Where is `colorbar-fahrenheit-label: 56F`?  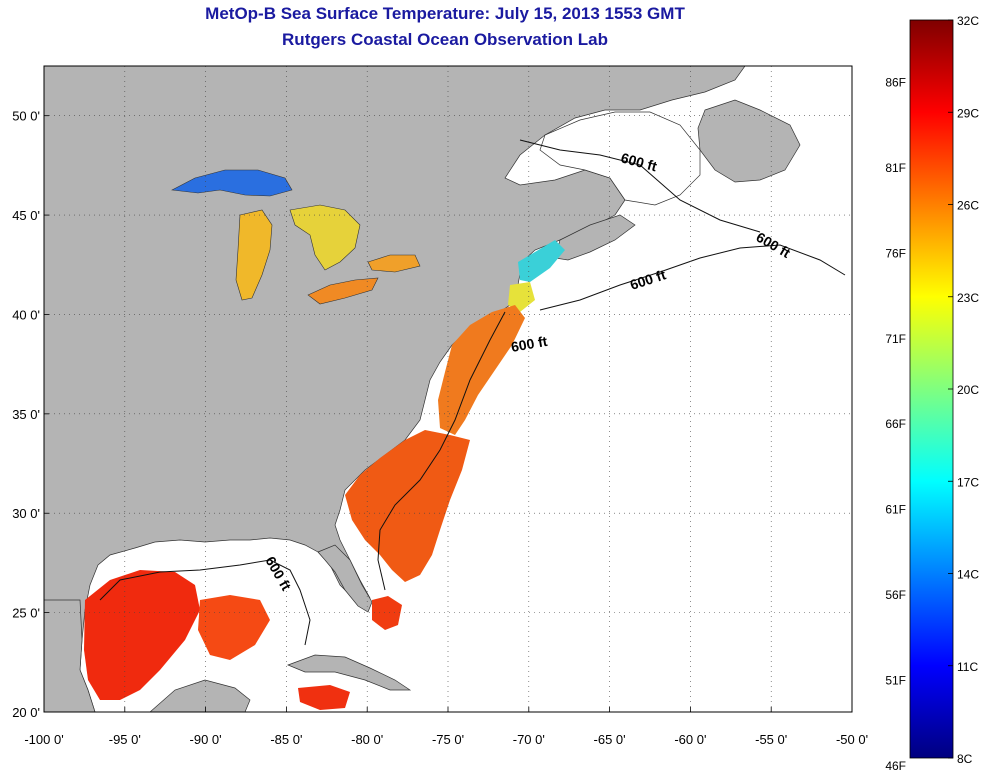 colorbar-fahrenheit-label: 56F is located at coordinates (895, 595).